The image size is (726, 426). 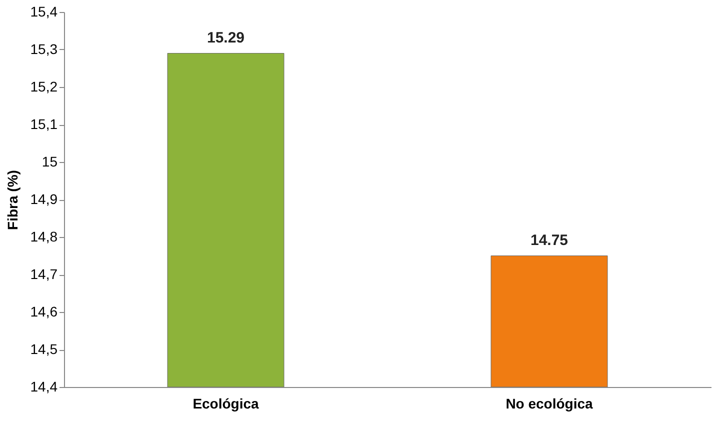 What do you see at coordinates (225, 37) in the screenshot?
I see `data-label: 15.29` at bounding box center [225, 37].